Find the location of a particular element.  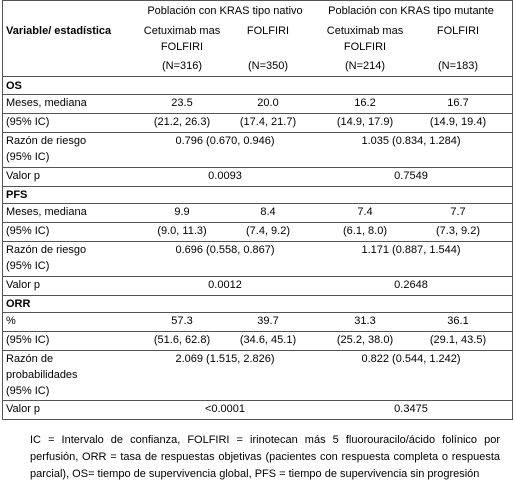

group-header: Población con KRAS tipo mutante is located at coordinates (411, 11).